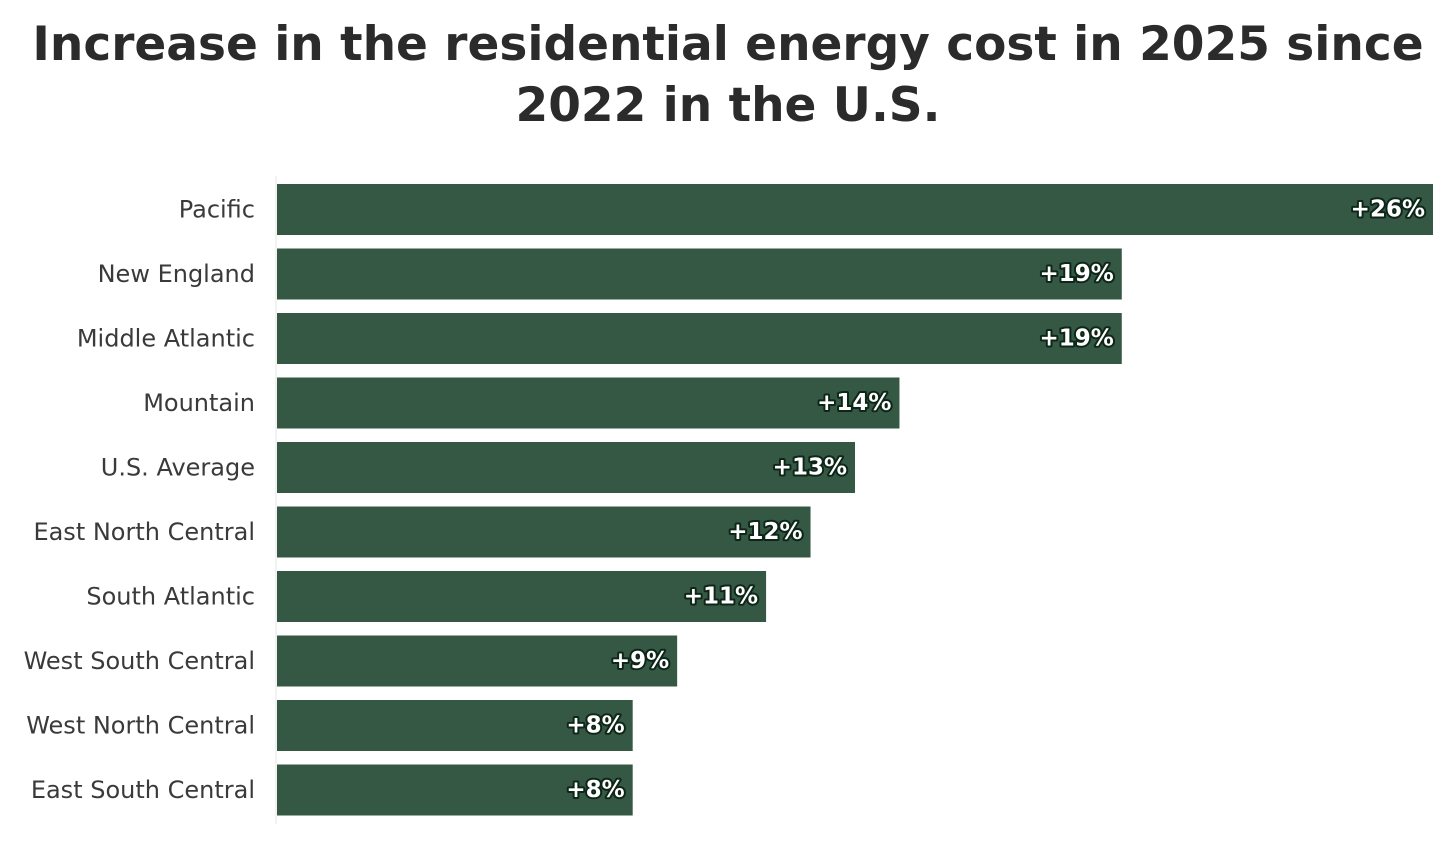 The height and width of the screenshot is (851, 1456). Describe the element at coordinates (1388, 210) in the screenshot. I see `value-label: +26%` at that location.